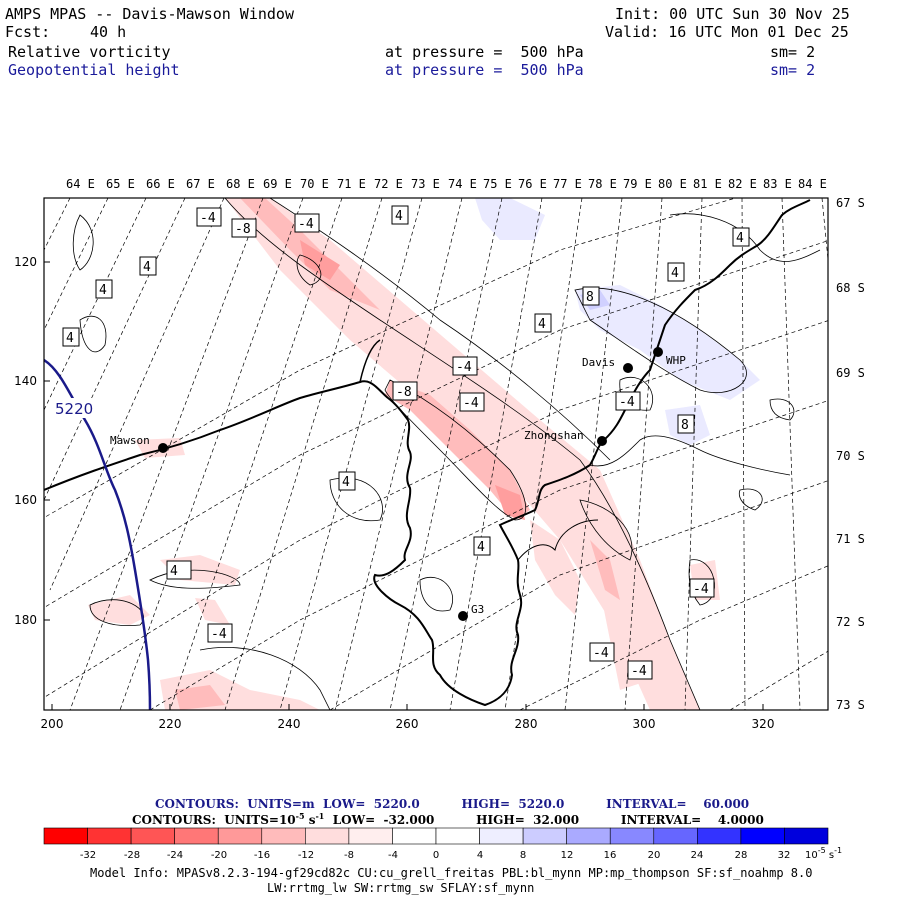 The height and width of the screenshot is (900, 900). What do you see at coordinates (163, 448) in the screenshot?
I see `station-marker-mawson` at bounding box center [163, 448].